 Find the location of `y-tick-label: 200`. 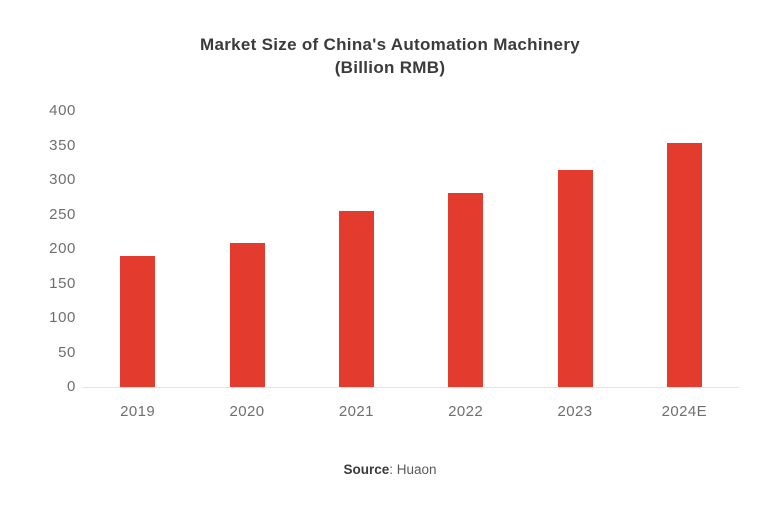

y-tick-label: 200 is located at coordinates (62, 248).